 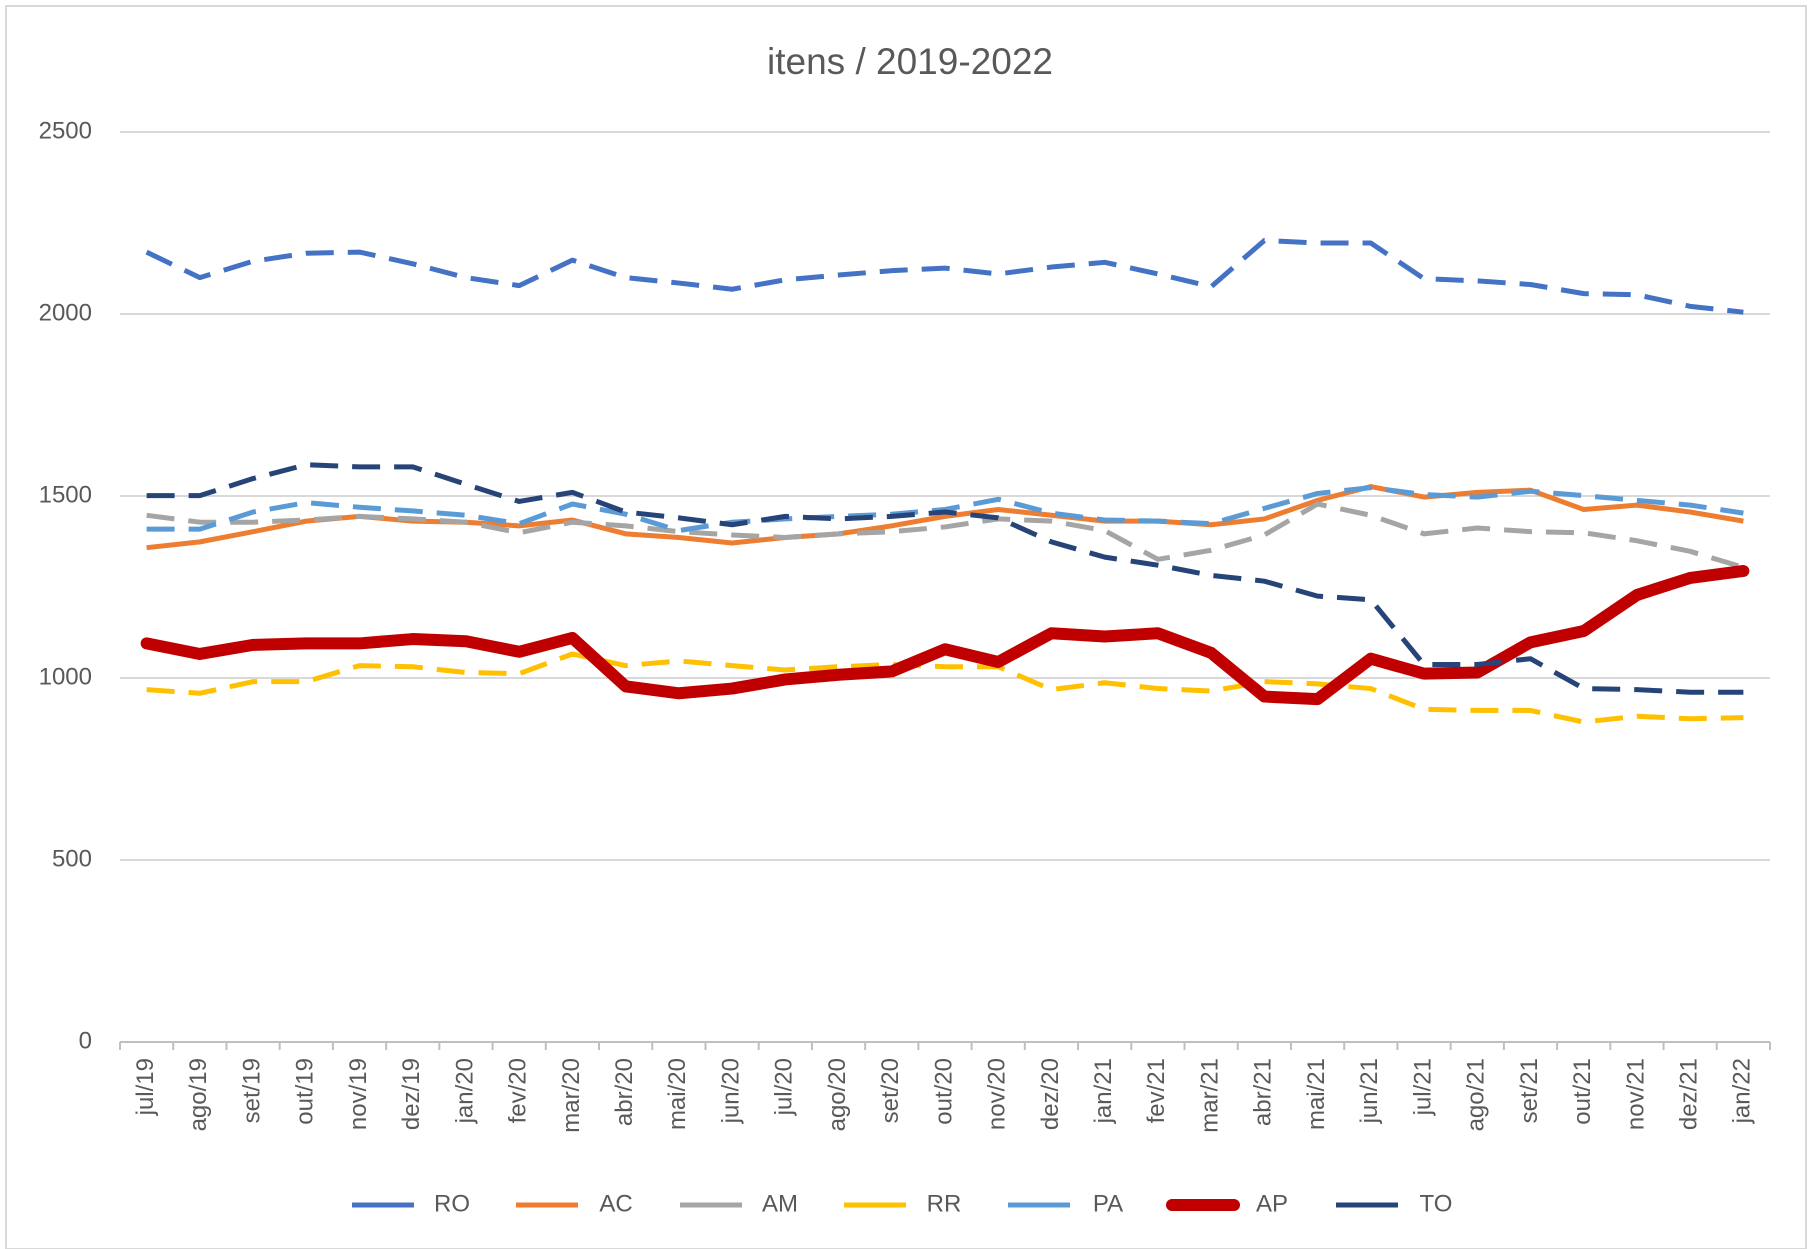 What do you see at coordinates (780, 1203) in the screenshot?
I see `legend-label: AM` at bounding box center [780, 1203].